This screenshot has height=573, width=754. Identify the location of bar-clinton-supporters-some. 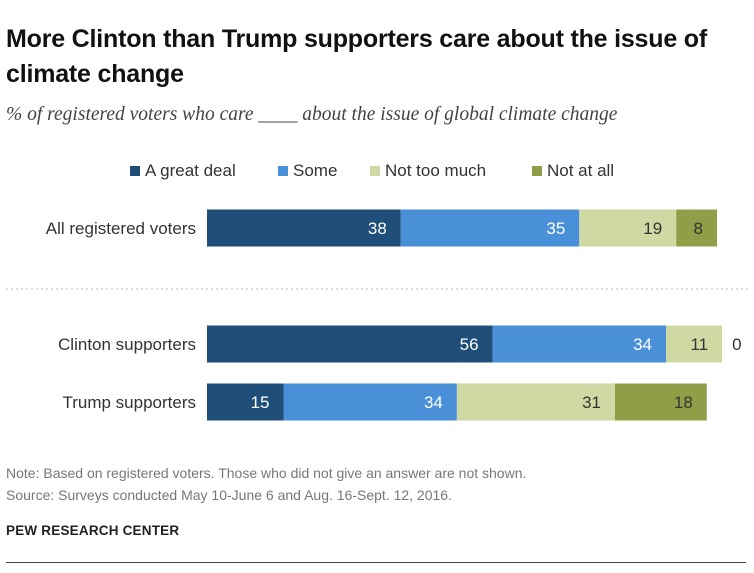
(579, 344).